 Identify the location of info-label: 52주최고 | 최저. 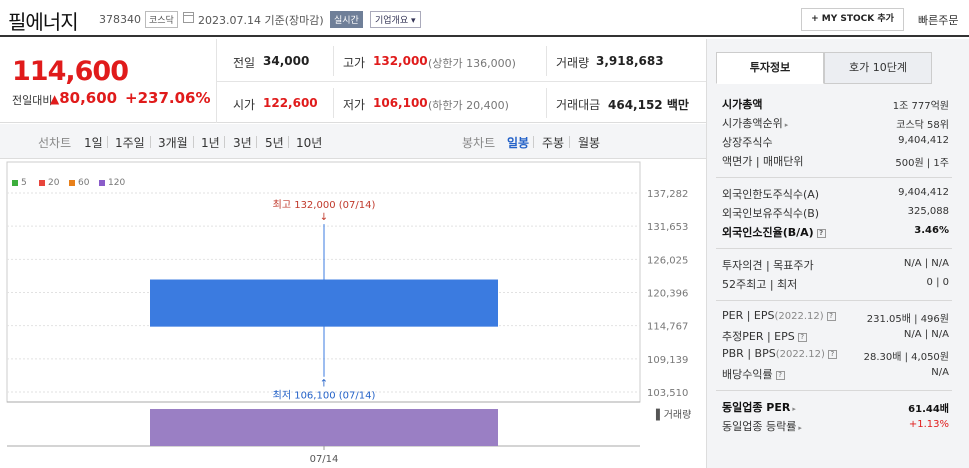
(759, 284).